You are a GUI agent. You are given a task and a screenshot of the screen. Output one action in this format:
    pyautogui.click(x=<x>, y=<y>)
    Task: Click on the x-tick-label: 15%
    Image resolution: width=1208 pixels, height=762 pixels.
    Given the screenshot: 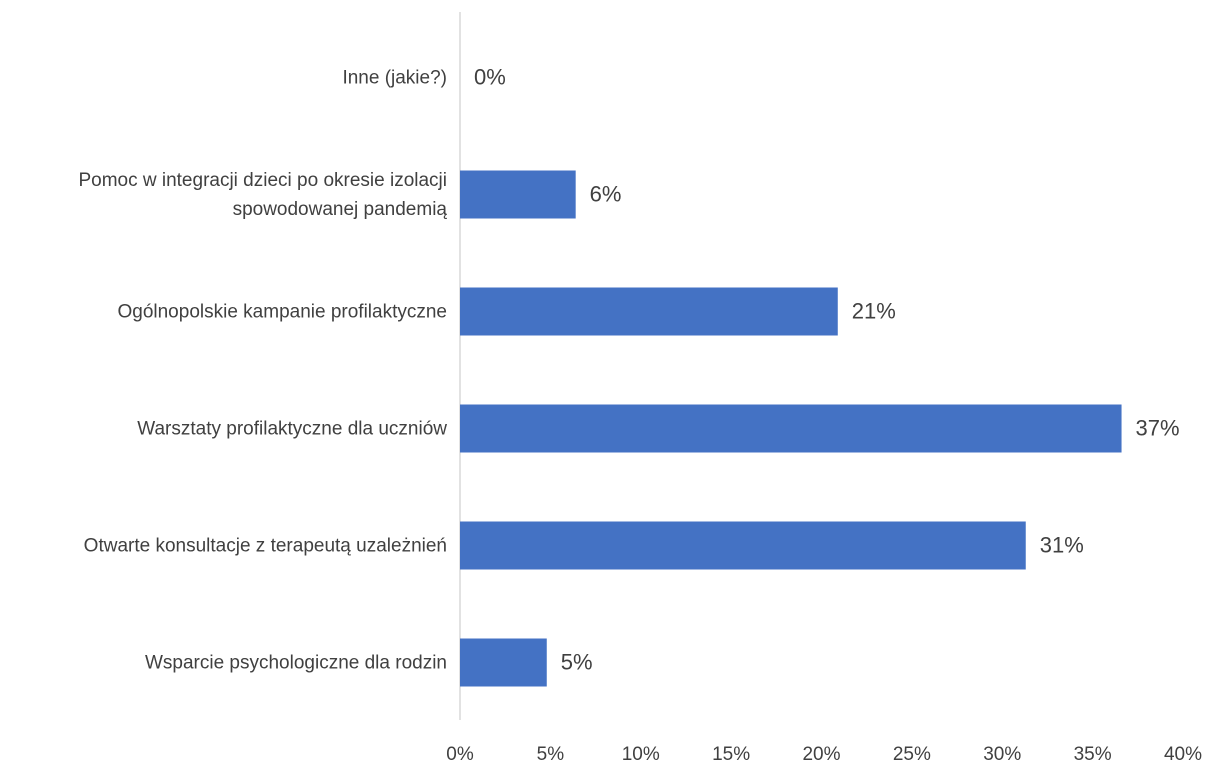 What is the action you would take?
    pyautogui.click(x=731, y=753)
    